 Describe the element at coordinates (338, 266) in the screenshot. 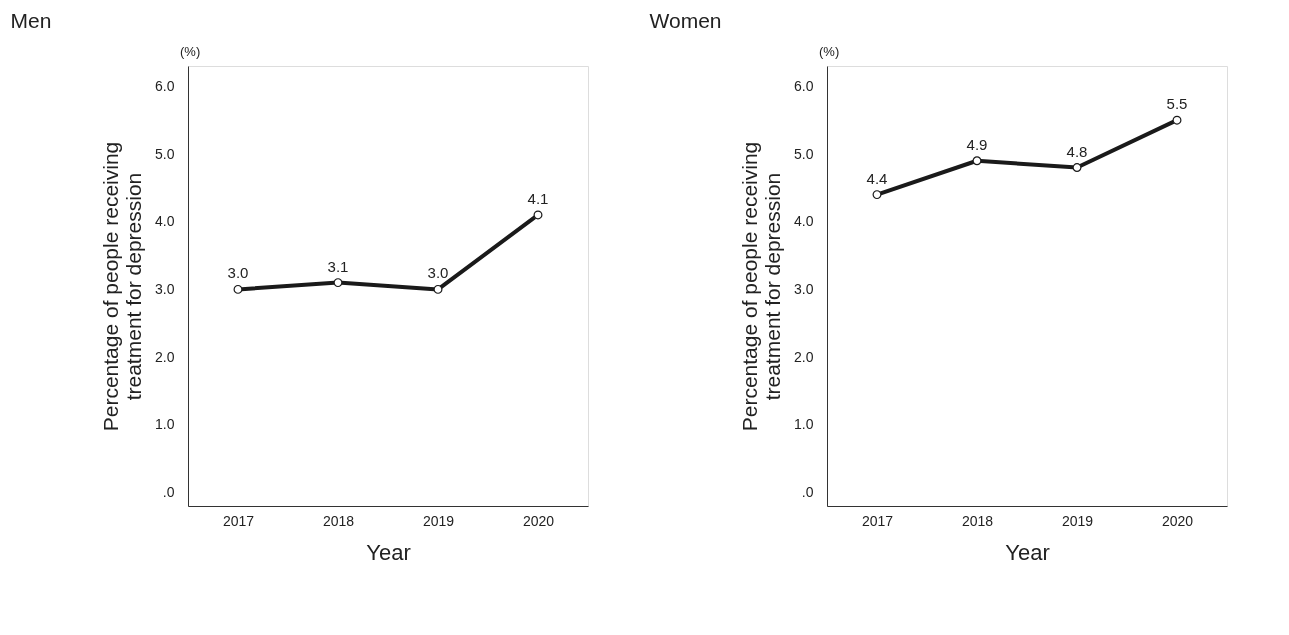

I see `data-label: 3.1` at that location.